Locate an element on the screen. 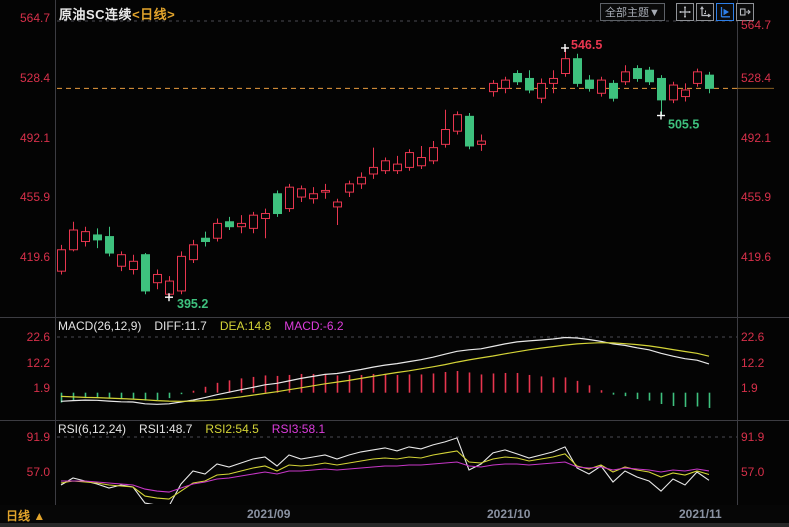 Image resolution: width=789 pixels, height=527 pixels. shift-right-button is located at coordinates (745, 12).